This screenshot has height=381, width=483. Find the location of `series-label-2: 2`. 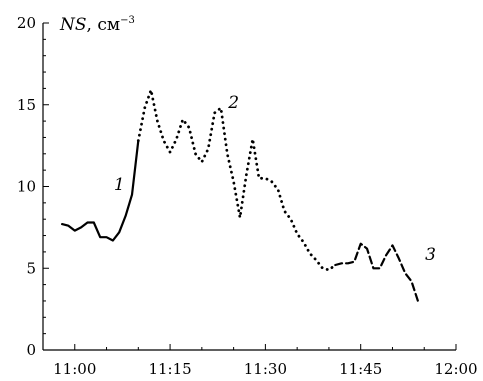

series-label-2: 2 is located at coordinates (233, 103).